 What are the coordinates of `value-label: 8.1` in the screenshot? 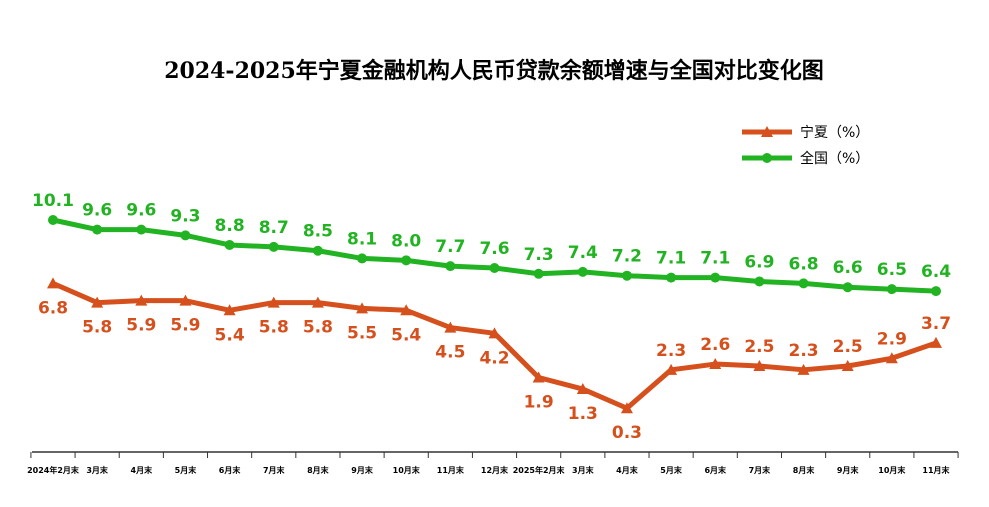 It's located at (362, 239).